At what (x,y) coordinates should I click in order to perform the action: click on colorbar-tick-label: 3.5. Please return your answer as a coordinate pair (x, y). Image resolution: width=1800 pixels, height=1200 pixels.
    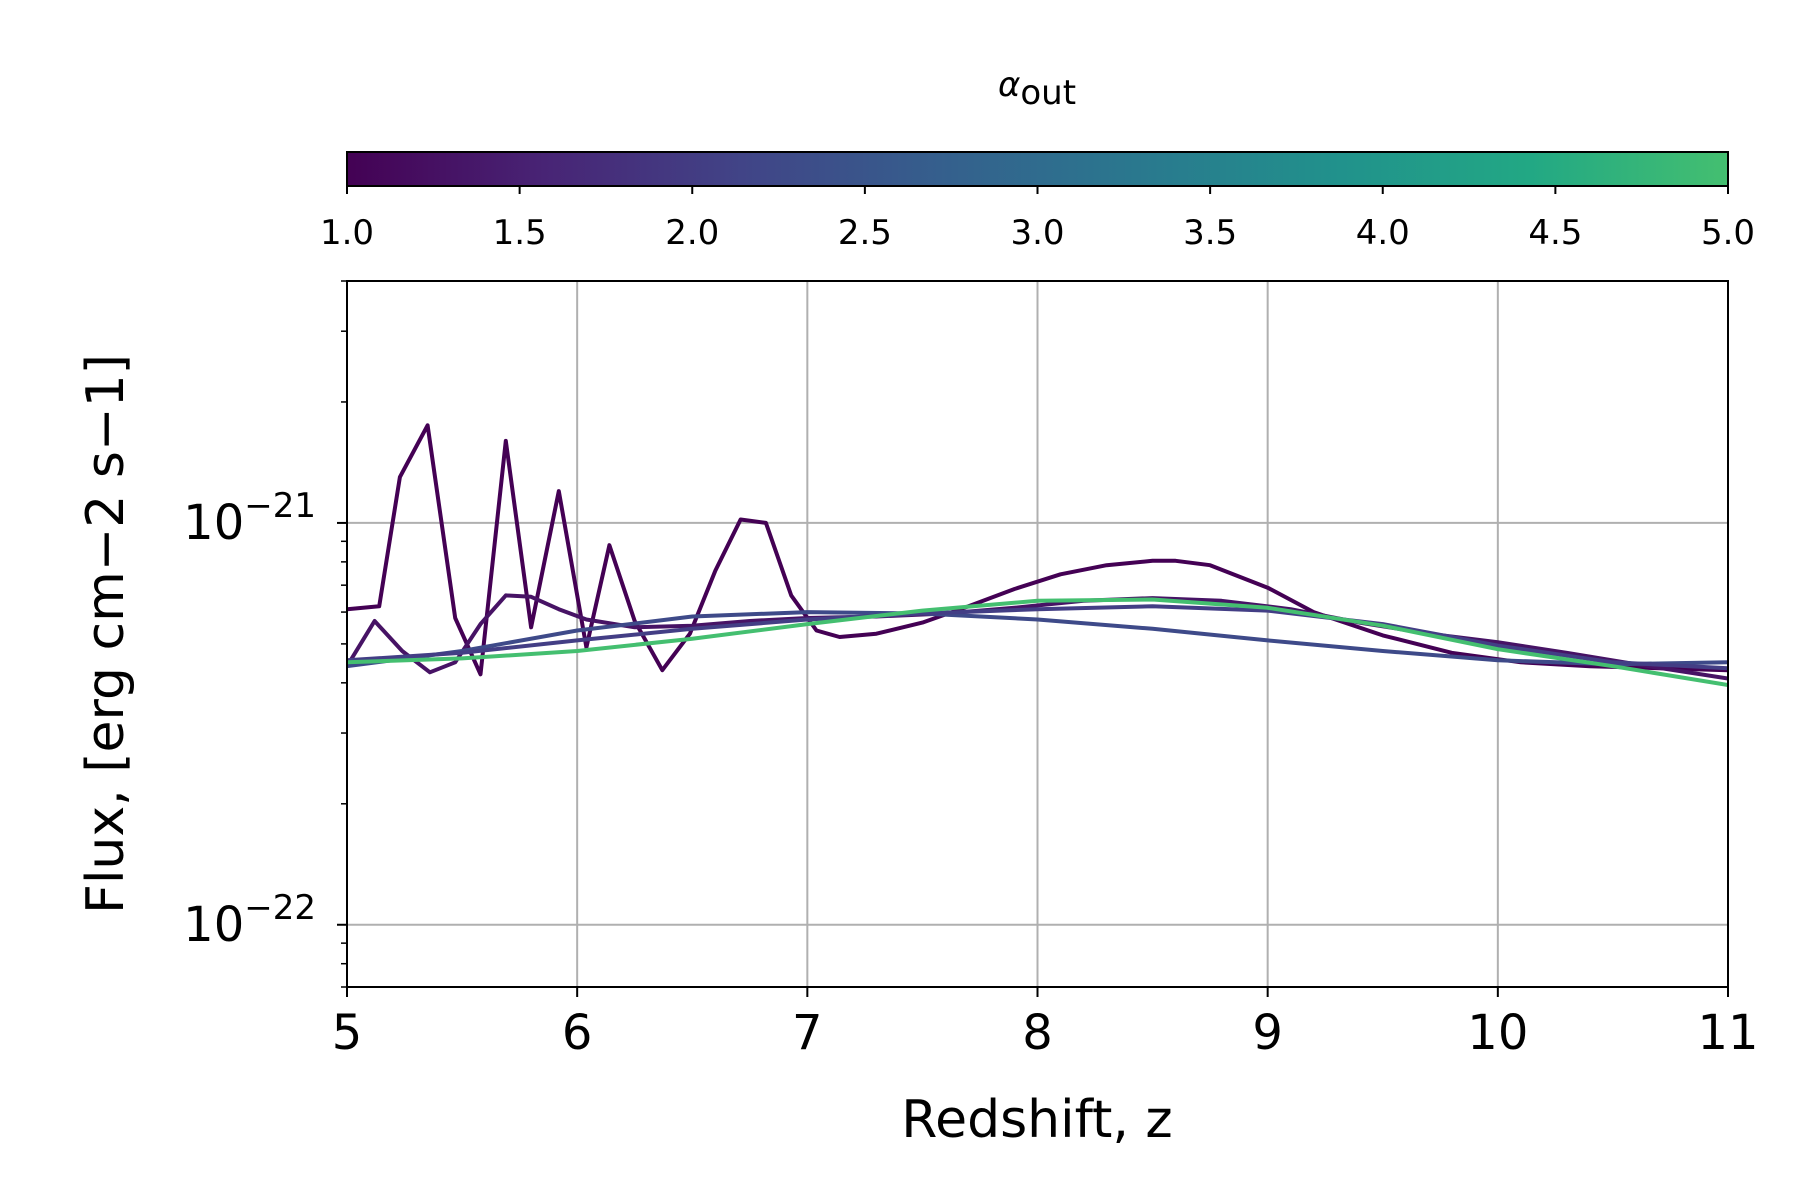
    Looking at the image, I should click on (1210, 233).